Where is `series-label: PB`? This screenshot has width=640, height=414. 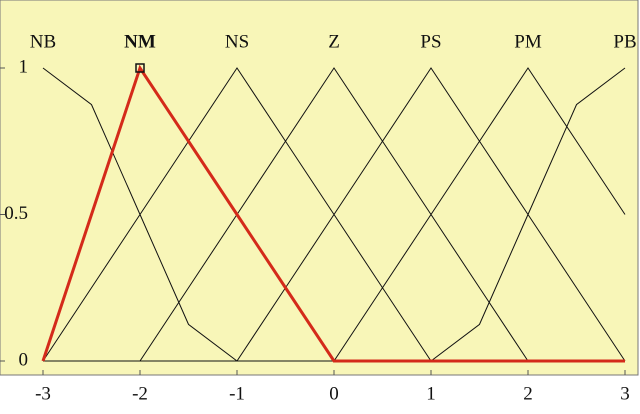
series-label: PB is located at coordinates (624, 41).